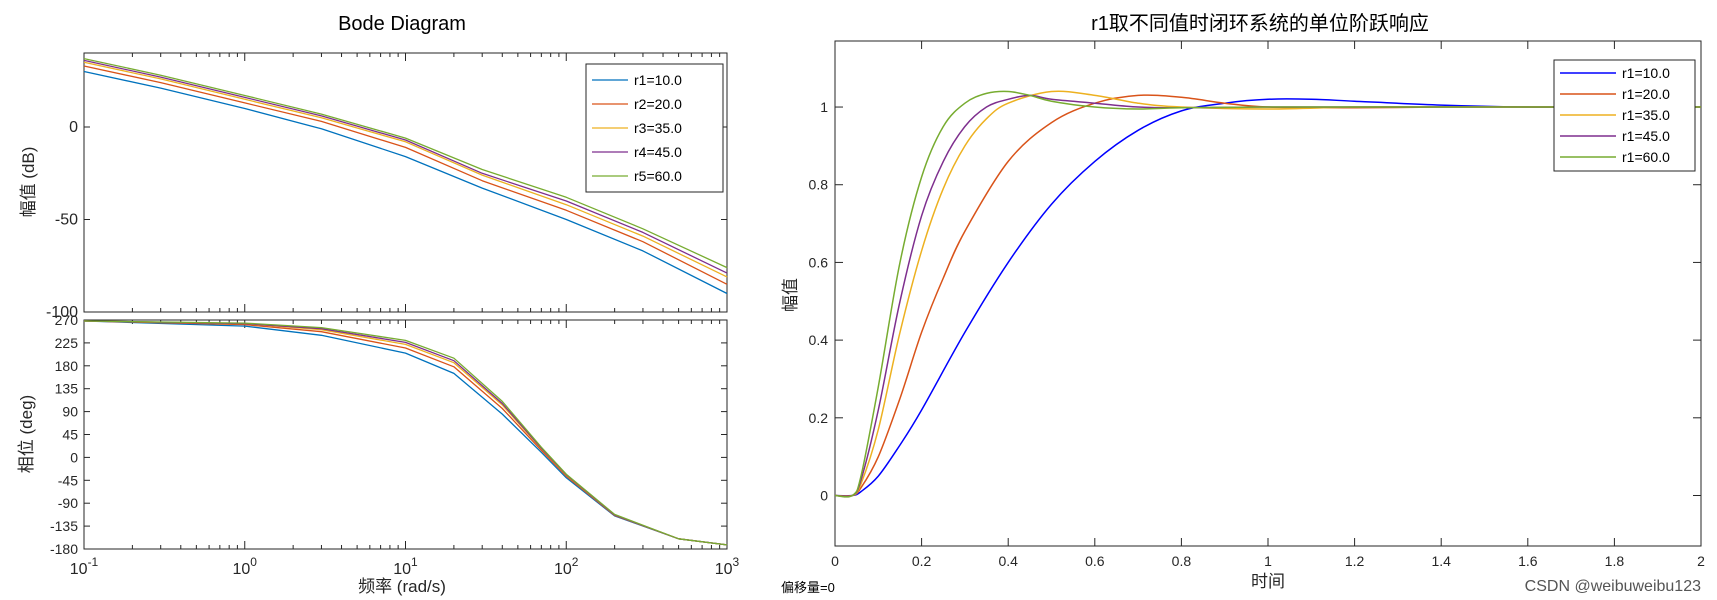 This screenshot has height=600, width=1717. Describe the element at coordinates (1095, 561) in the screenshot. I see `x-tick-label: 0.6` at that location.